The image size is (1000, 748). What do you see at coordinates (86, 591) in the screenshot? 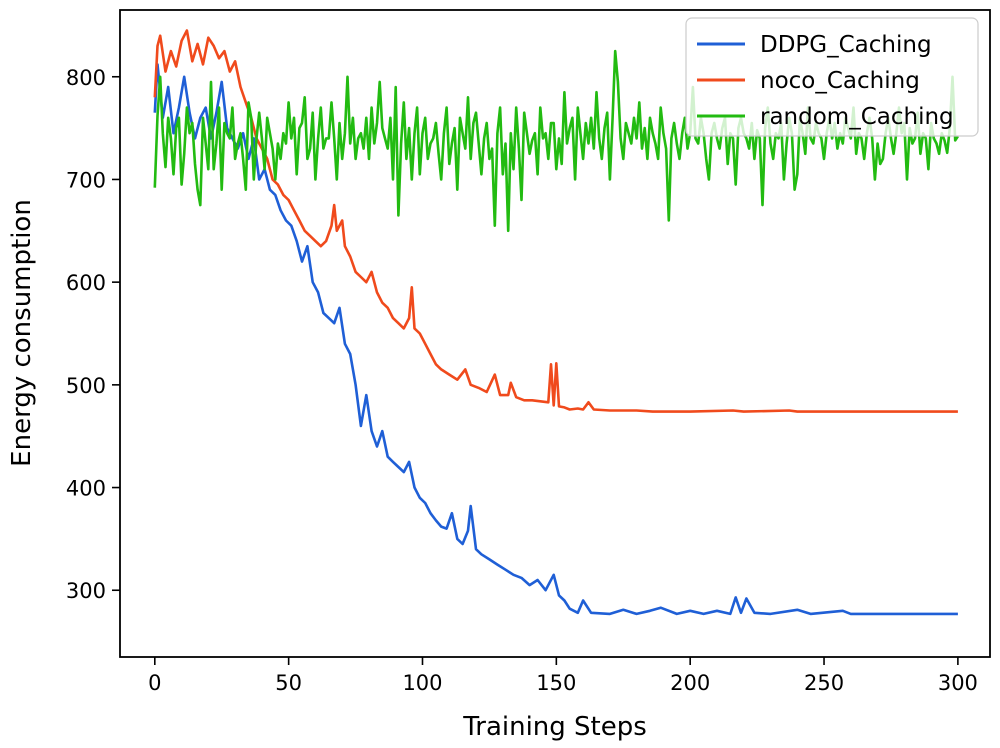
I see `y-tick-label: 300` at bounding box center [86, 591].